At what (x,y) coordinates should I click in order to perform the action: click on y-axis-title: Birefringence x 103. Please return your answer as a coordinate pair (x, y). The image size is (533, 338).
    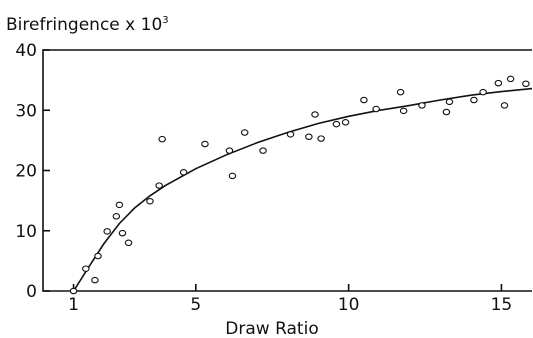
    Looking at the image, I should click on (87, 25).